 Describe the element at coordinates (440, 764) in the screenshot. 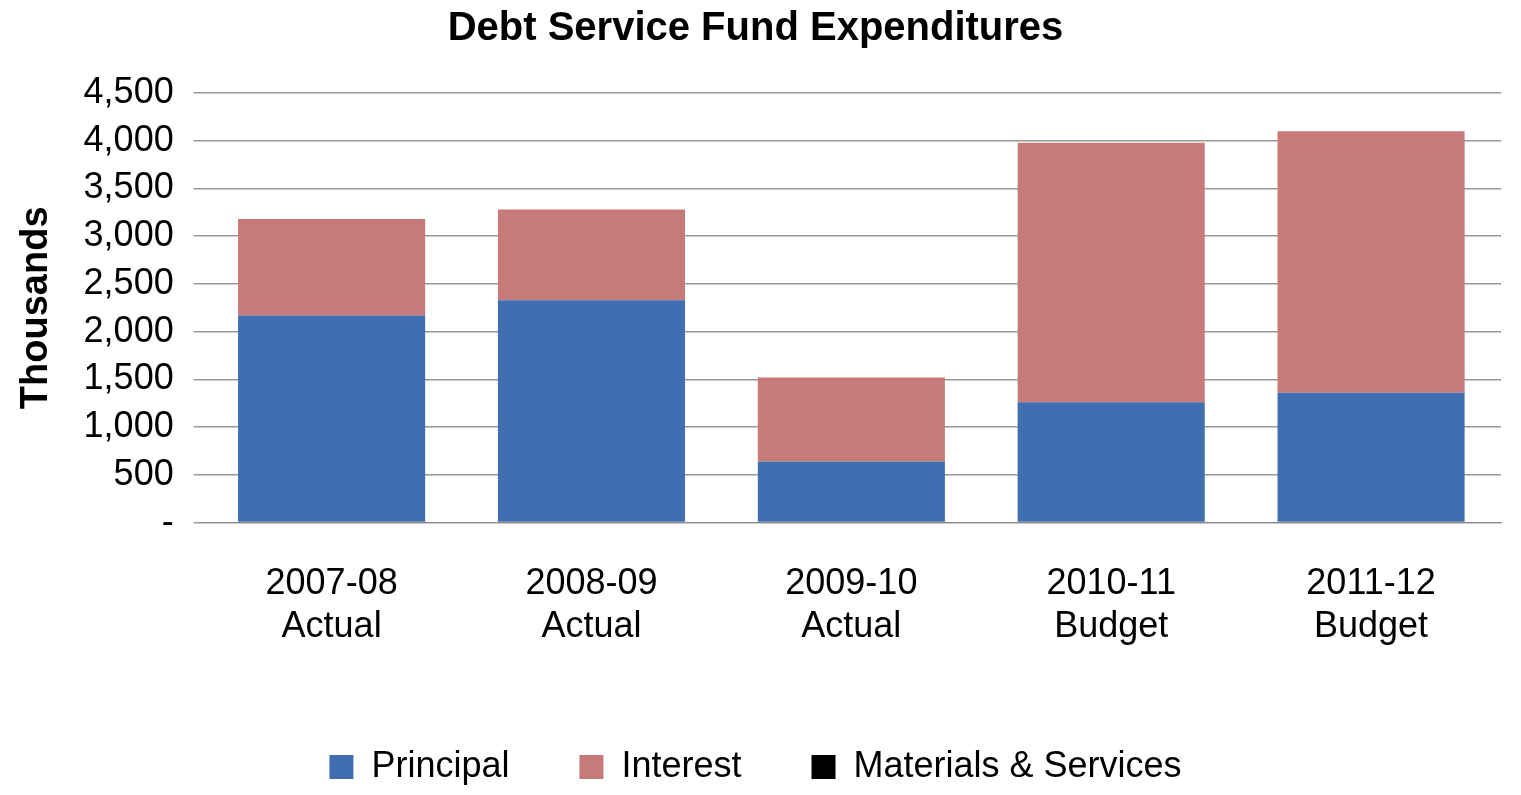

I see `legend-label: Principal` at that location.